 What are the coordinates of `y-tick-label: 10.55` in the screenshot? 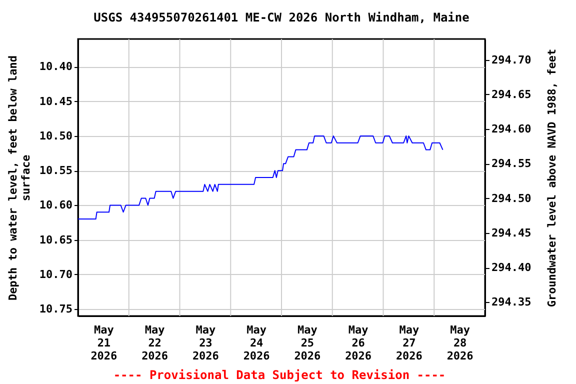 It's located at (55, 171).